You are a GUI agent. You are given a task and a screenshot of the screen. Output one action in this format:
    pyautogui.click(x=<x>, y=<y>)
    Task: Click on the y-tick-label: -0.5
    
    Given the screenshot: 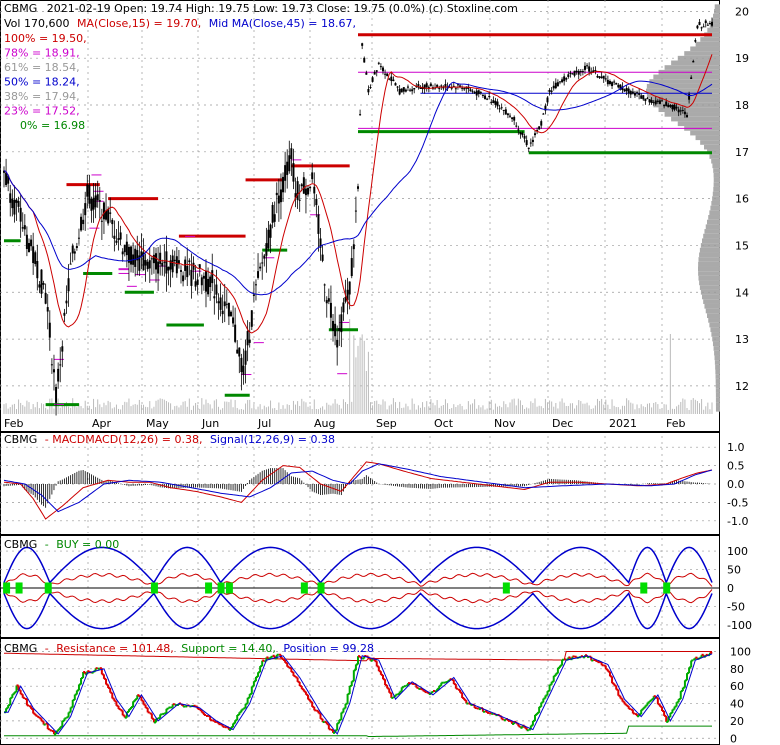 What is the action you would take?
    pyautogui.click(x=737, y=502)
    